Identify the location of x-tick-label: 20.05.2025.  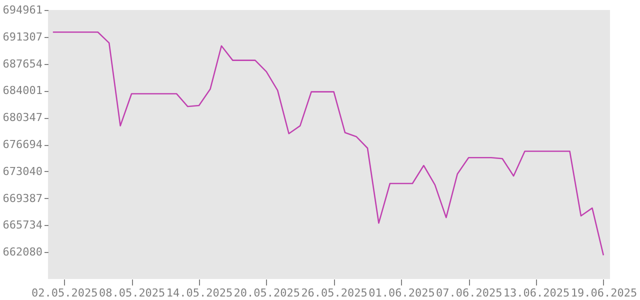
(267, 293).